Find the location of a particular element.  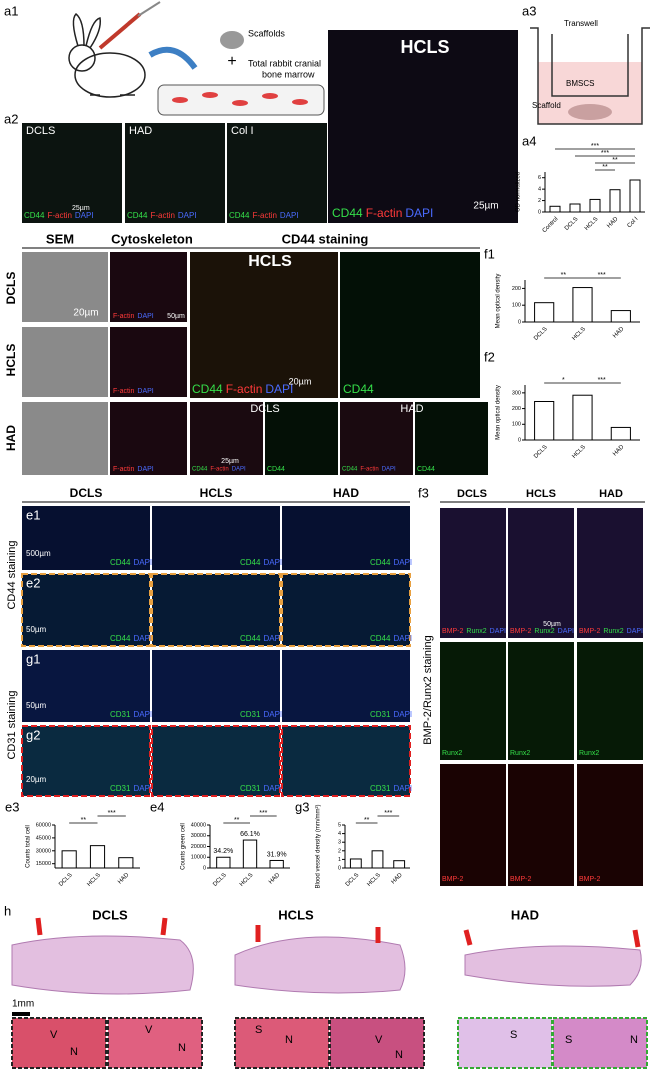

y-axis-label: Blood vessel density (mm/mm²) is located at coordinates (319, 846).